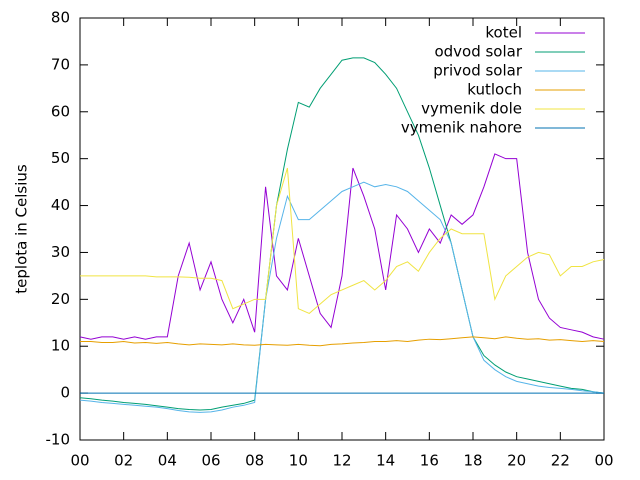  Describe the element at coordinates (210, 461) in the screenshot. I see `x-tick-label: 06` at that location.